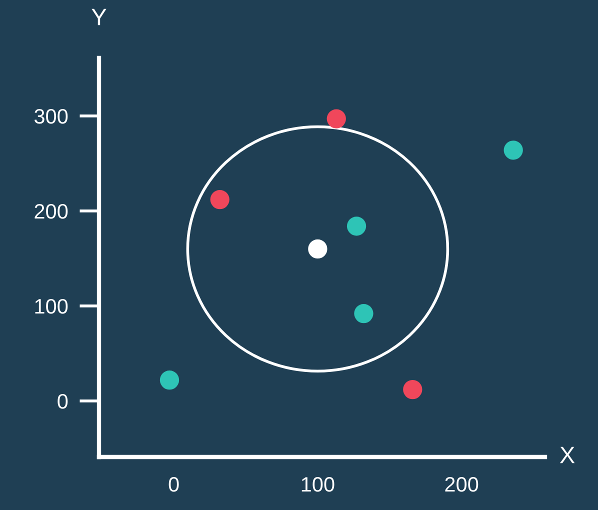  What do you see at coordinates (461, 484) in the screenshot?
I see `x-tick-label: 200` at bounding box center [461, 484].